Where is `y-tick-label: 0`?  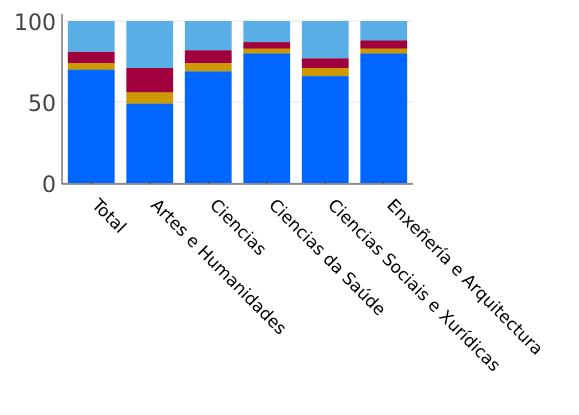 y-tick-label: 0 is located at coordinates (49, 185).